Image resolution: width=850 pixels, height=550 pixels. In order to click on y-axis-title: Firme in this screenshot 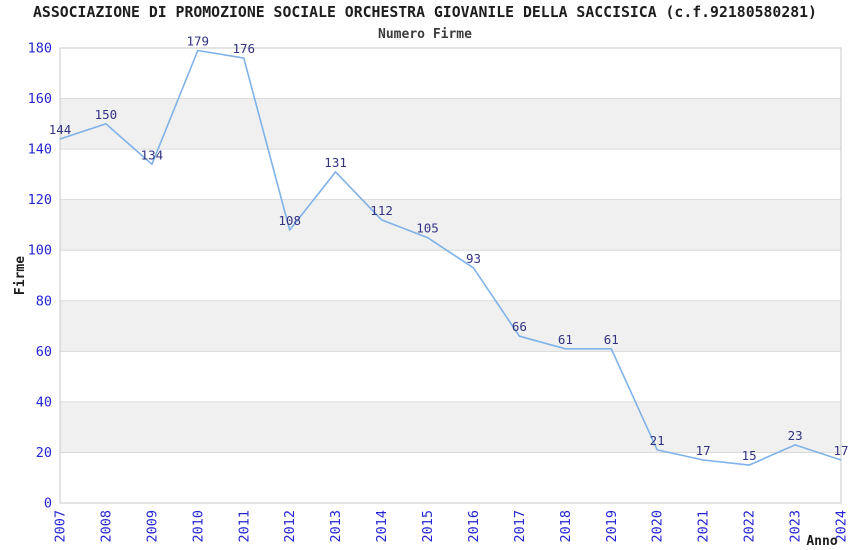, I will do `click(20, 275)`.